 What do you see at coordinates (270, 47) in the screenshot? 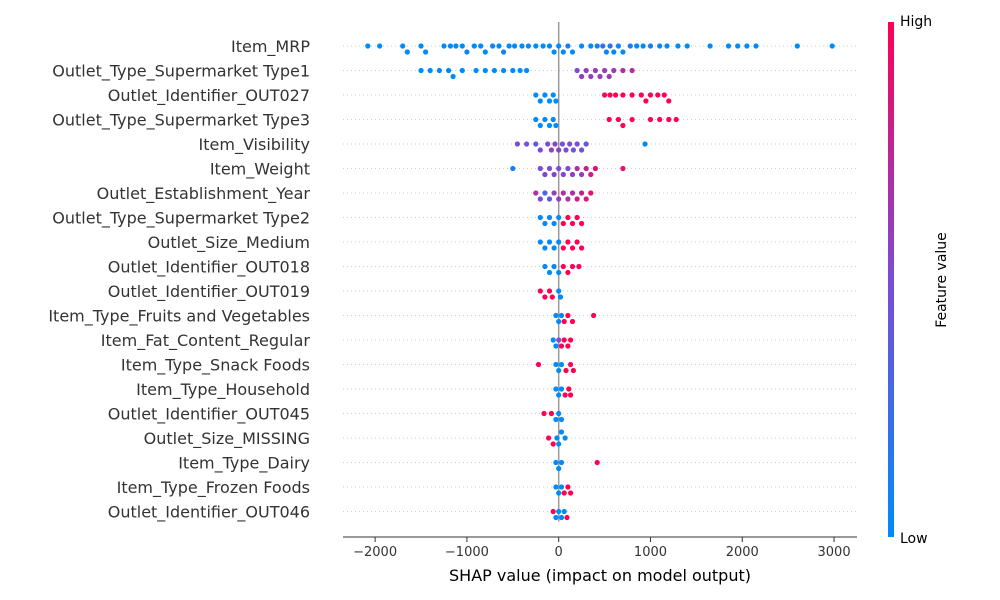
I see `feature-label: Item_MRP` at bounding box center [270, 47].